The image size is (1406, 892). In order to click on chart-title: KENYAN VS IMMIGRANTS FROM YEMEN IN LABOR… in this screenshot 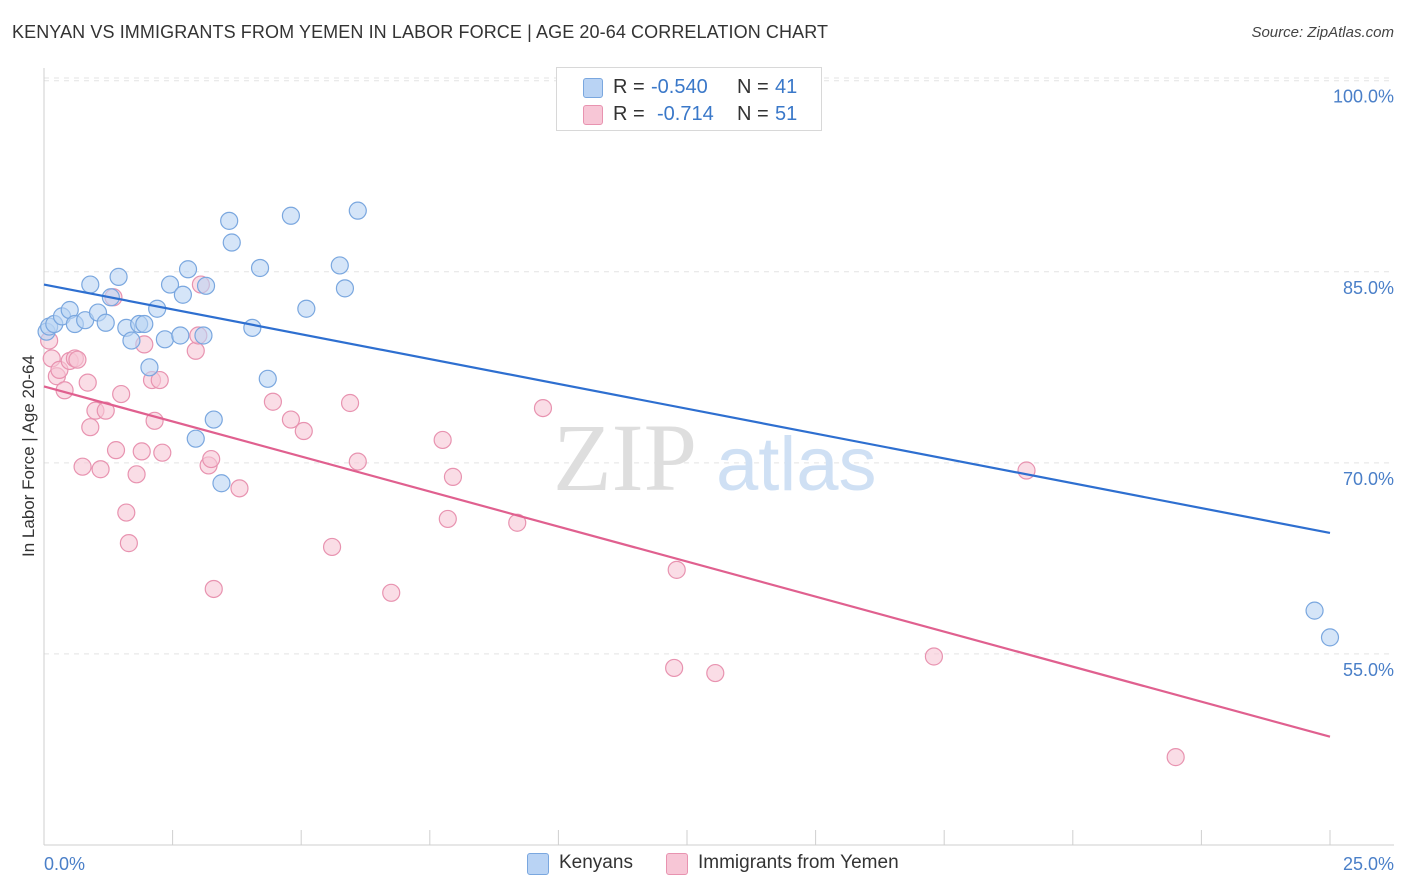, I will do `click(420, 32)`.